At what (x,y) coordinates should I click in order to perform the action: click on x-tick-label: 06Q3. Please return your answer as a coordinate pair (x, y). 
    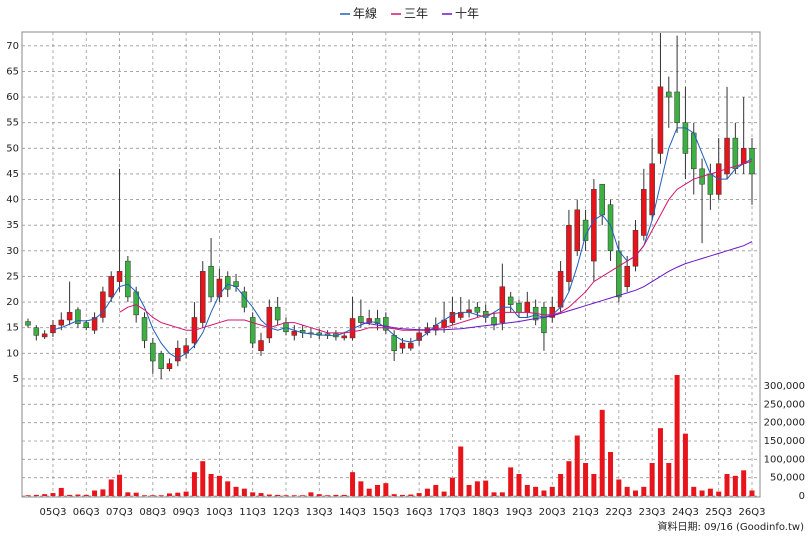
    Looking at the image, I should click on (86, 512).